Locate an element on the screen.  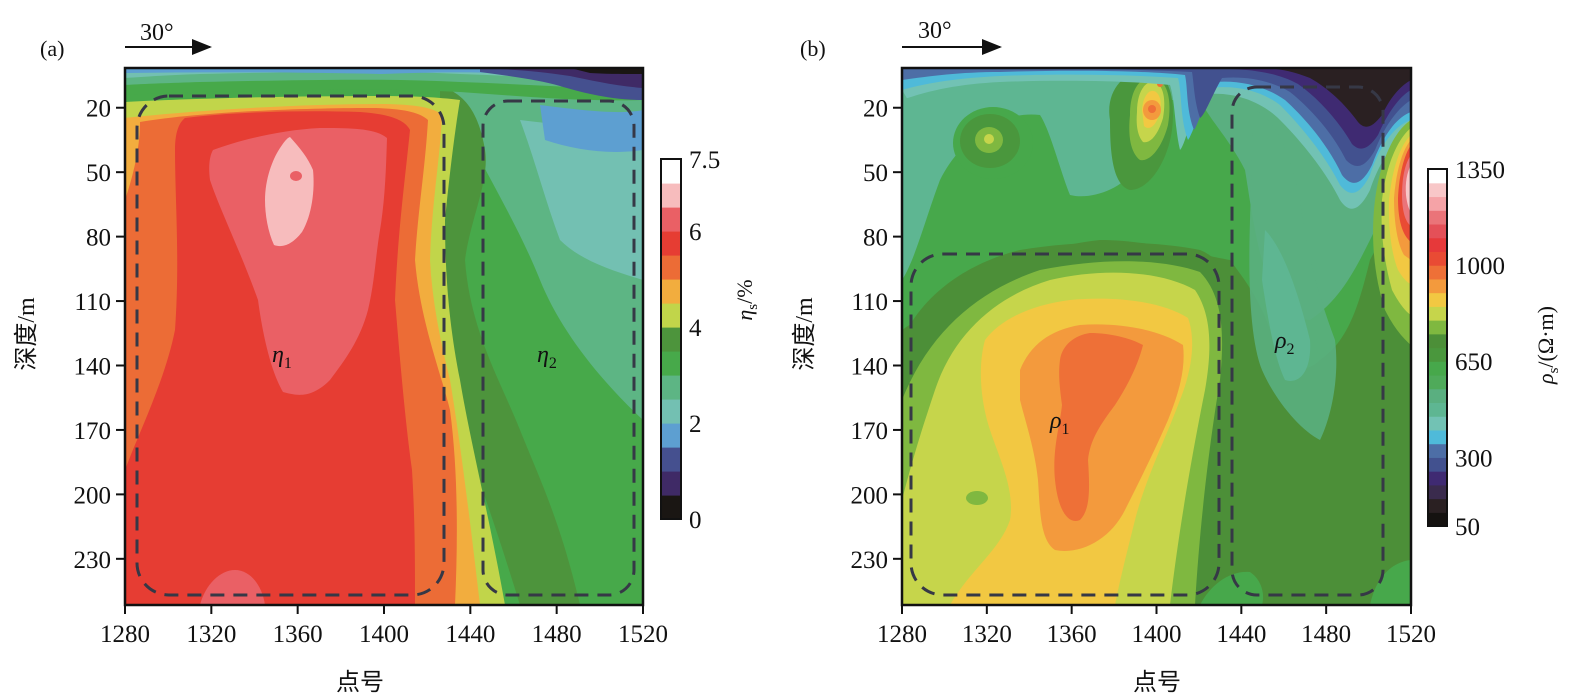
colorbar-tick-label: 6 is located at coordinates (695, 232).